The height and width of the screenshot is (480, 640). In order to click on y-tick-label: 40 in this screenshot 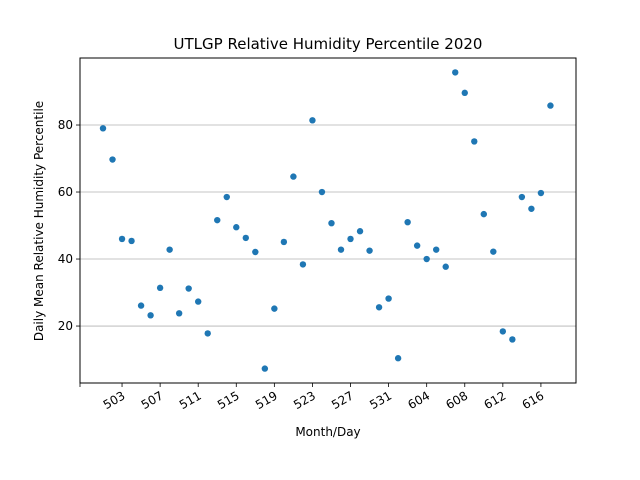, I will do `click(65, 259)`.